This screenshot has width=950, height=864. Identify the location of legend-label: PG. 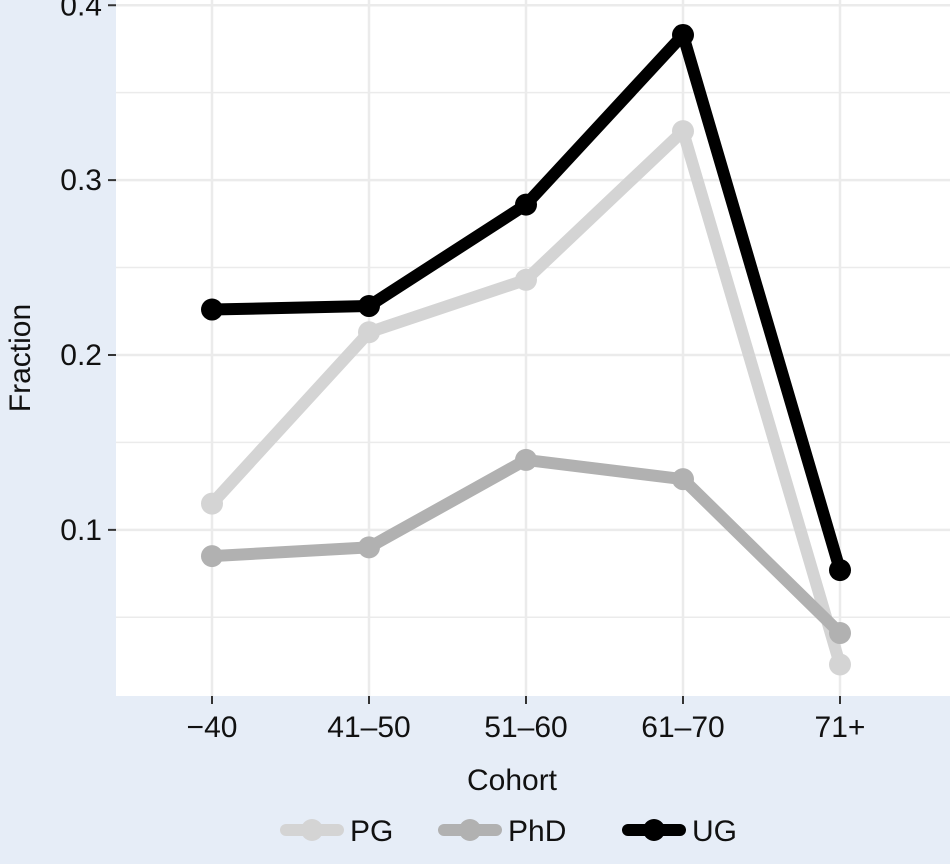
(371, 831).